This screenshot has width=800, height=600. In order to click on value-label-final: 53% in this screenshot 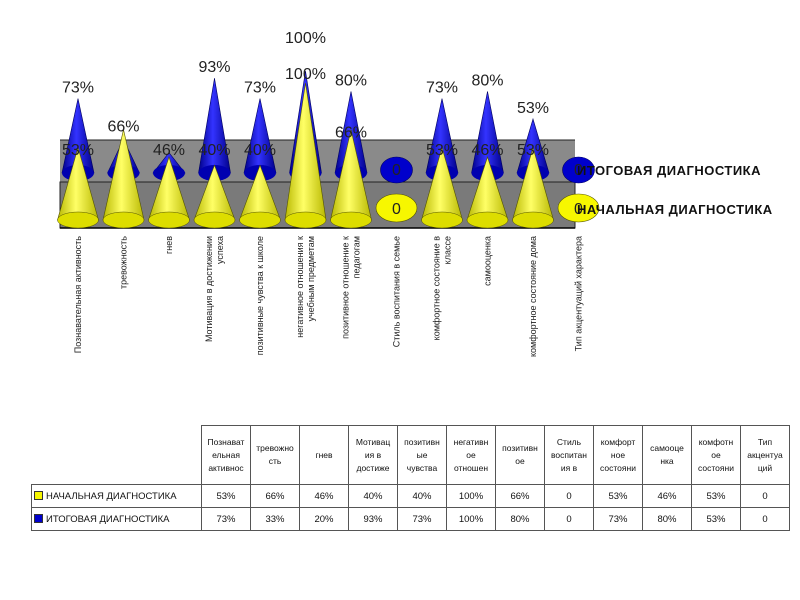, I will do `click(533, 108)`.